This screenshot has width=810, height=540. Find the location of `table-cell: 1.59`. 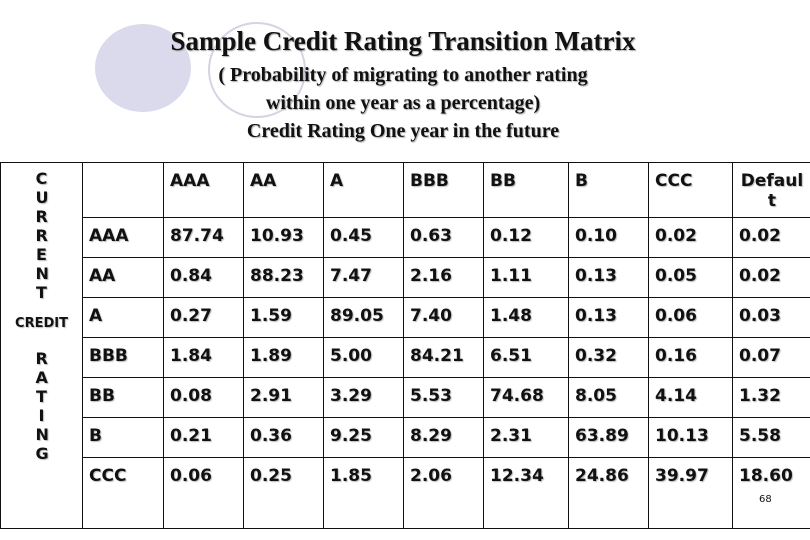

table-cell: 1.59 is located at coordinates (283, 317).